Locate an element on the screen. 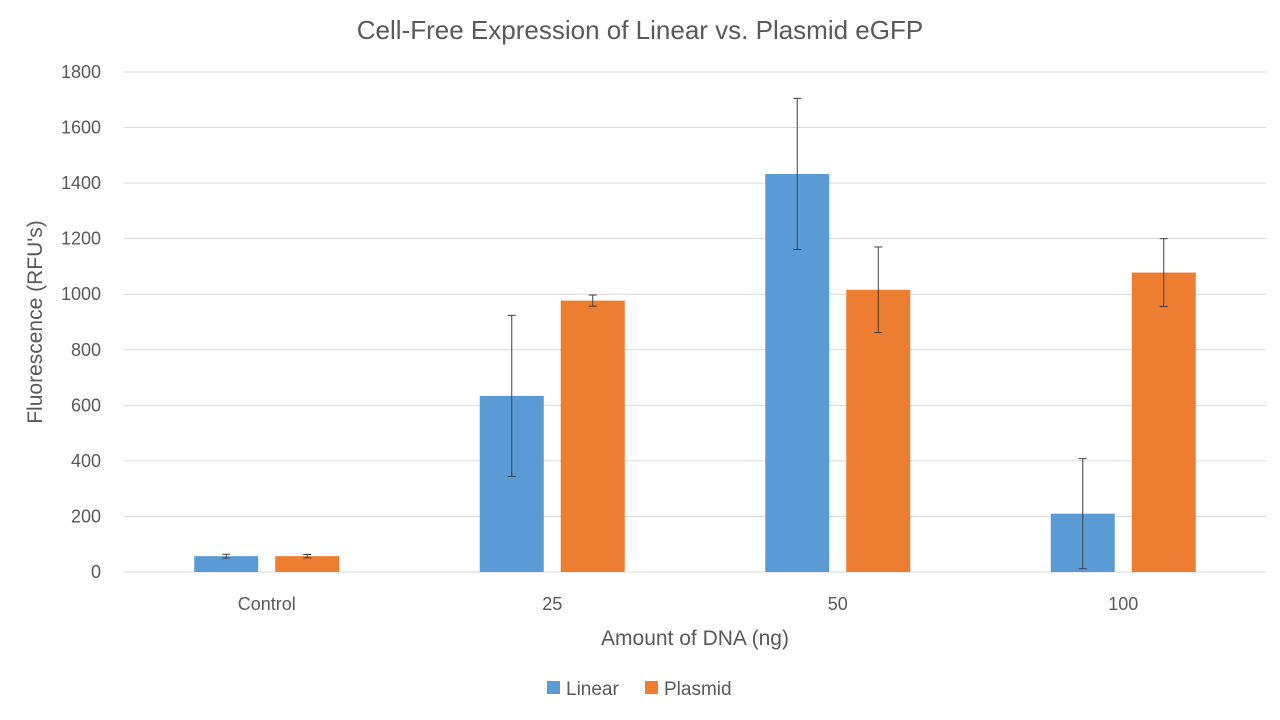 The image size is (1280, 720). y-tick-label: 1000 is located at coordinates (81, 294).